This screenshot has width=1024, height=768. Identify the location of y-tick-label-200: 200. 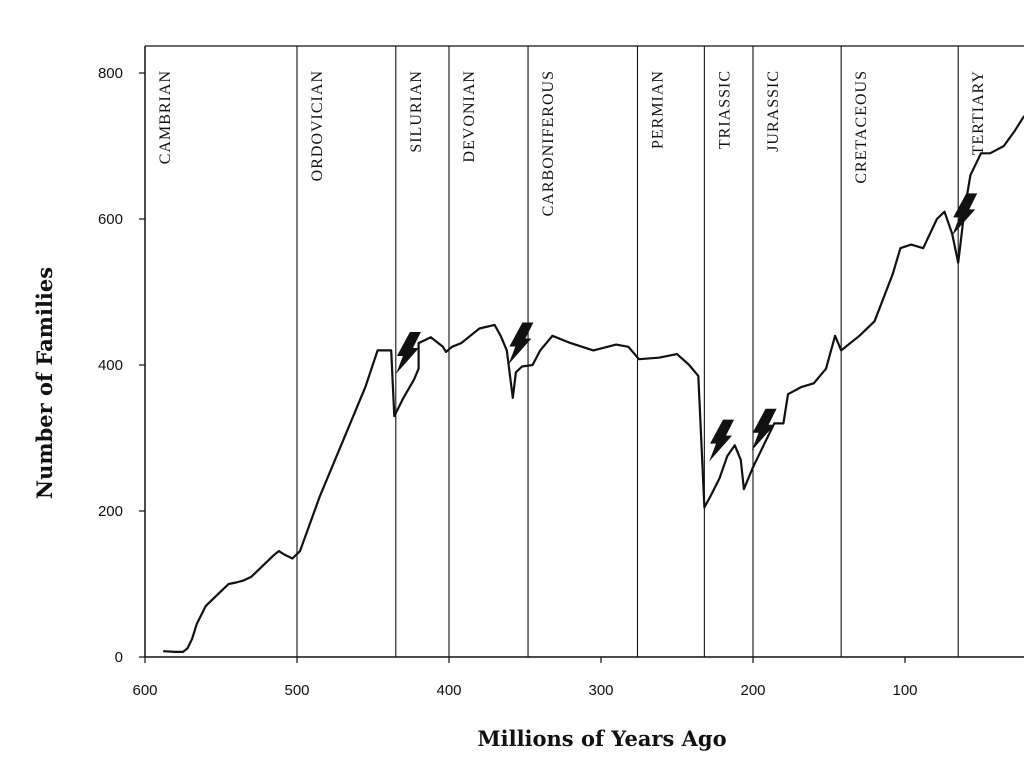
(110, 511).